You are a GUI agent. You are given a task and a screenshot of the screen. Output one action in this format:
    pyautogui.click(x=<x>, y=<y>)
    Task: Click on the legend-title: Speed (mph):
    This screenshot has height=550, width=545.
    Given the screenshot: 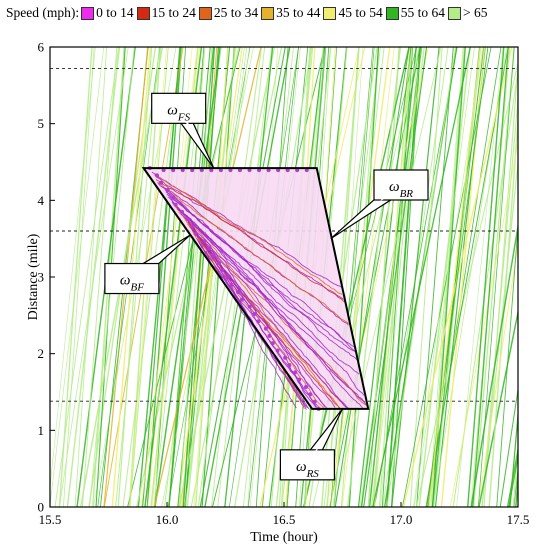 What is the action you would take?
    pyautogui.click(x=43, y=12)
    